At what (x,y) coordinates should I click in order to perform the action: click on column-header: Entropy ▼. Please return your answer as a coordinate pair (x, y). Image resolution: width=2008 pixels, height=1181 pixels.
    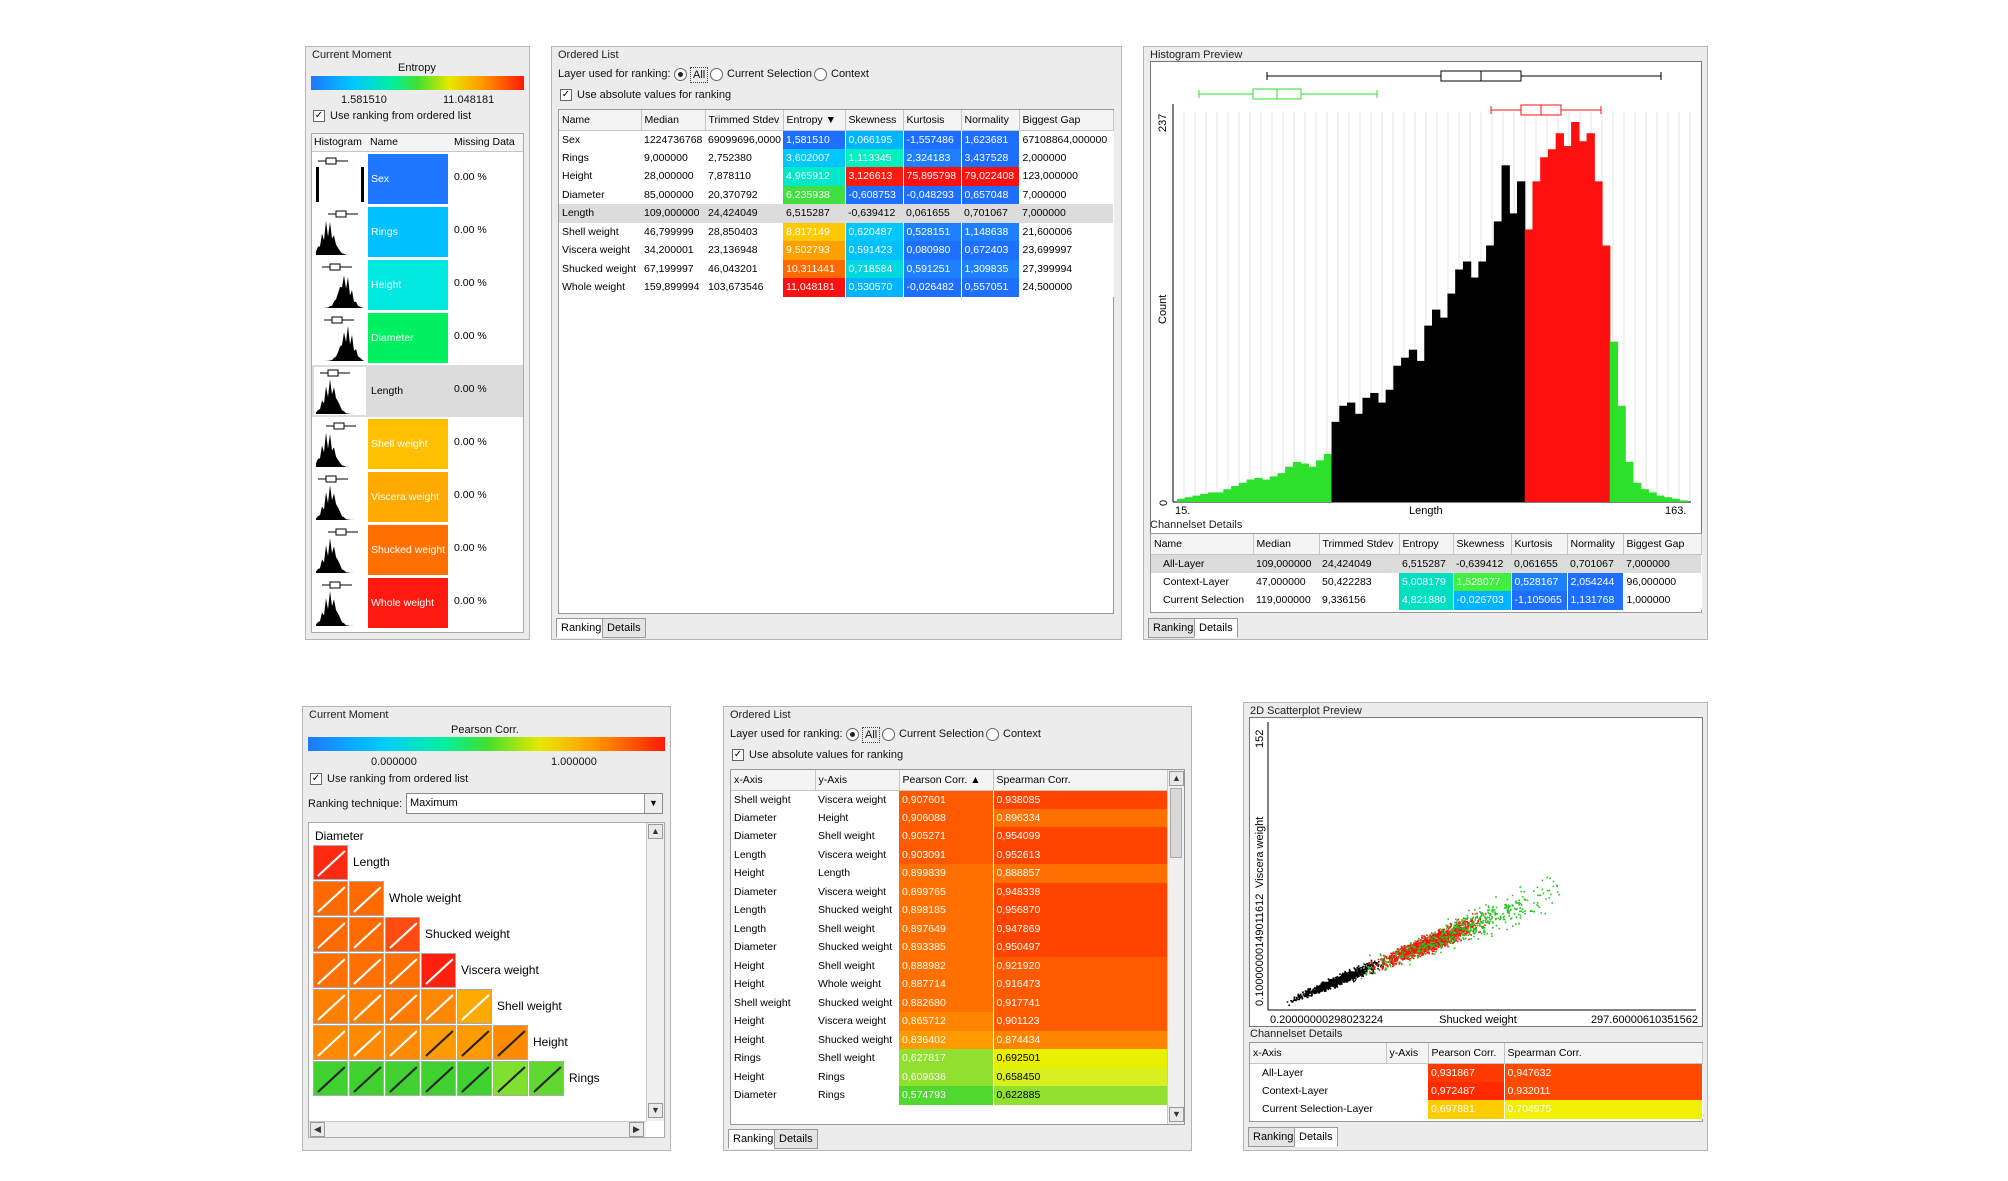
    Looking at the image, I should click on (814, 120).